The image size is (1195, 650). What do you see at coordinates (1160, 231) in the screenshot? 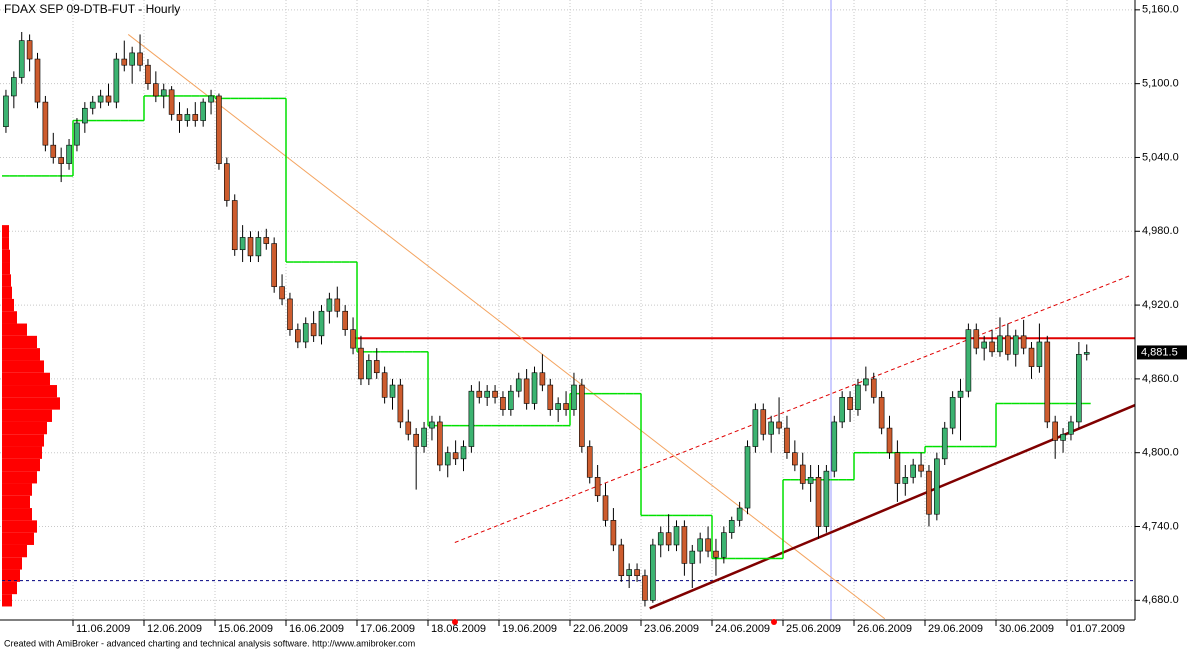
I see `y-tick-label: 4,980.0` at bounding box center [1160, 231].